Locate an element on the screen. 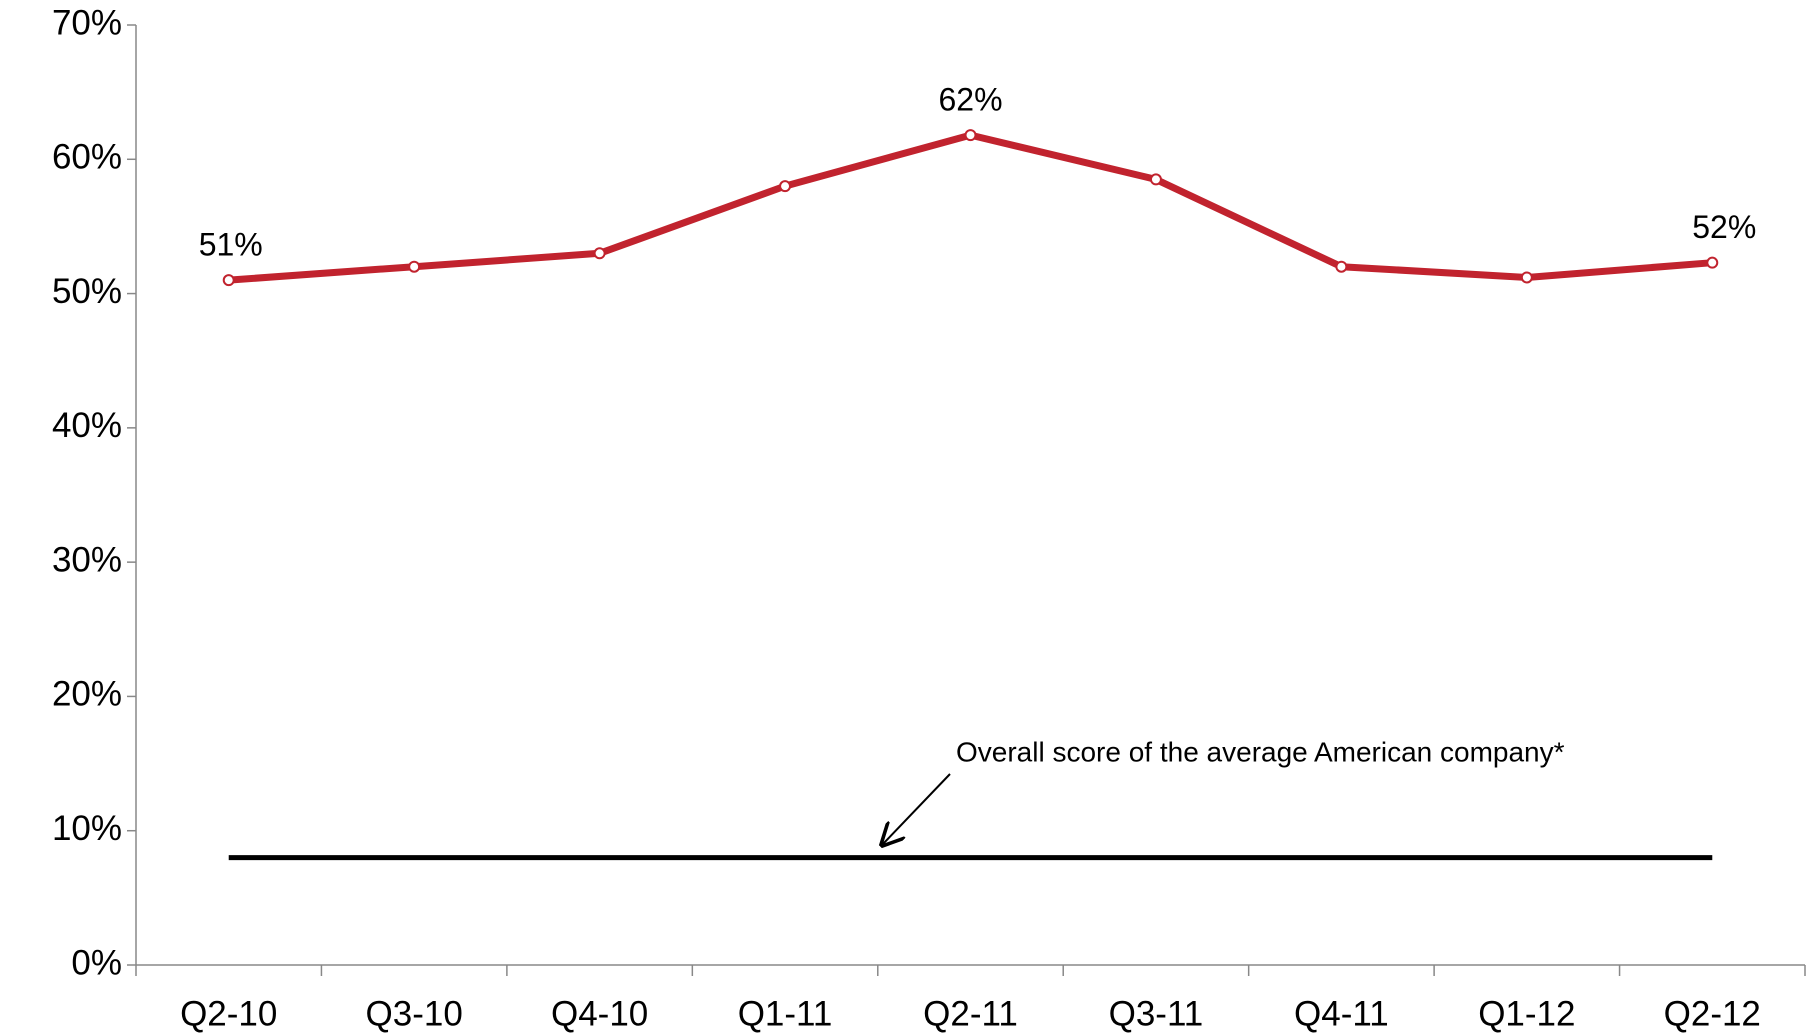 The width and height of the screenshot is (1806, 1035). annotation-arrow is located at coordinates (916, 809).